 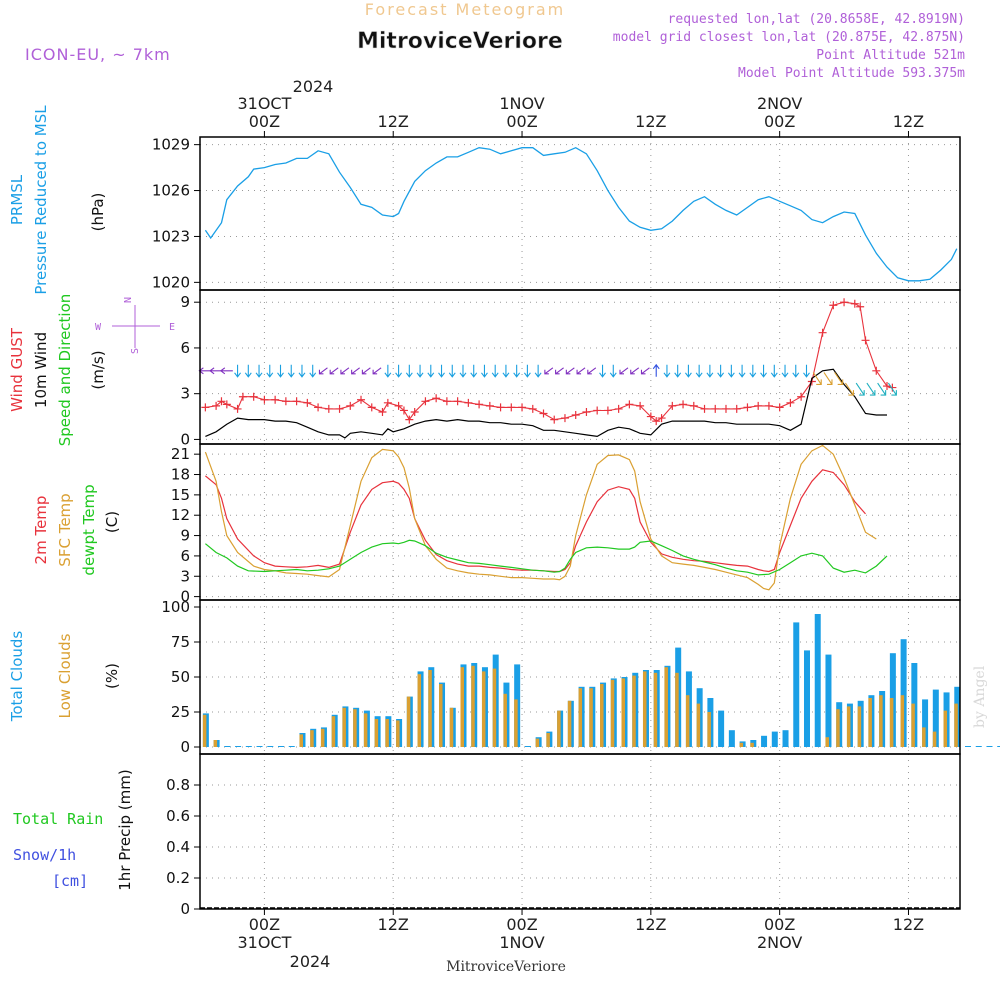 I want to click on top-axis-date: 1NOV, so click(x=521, y=103).